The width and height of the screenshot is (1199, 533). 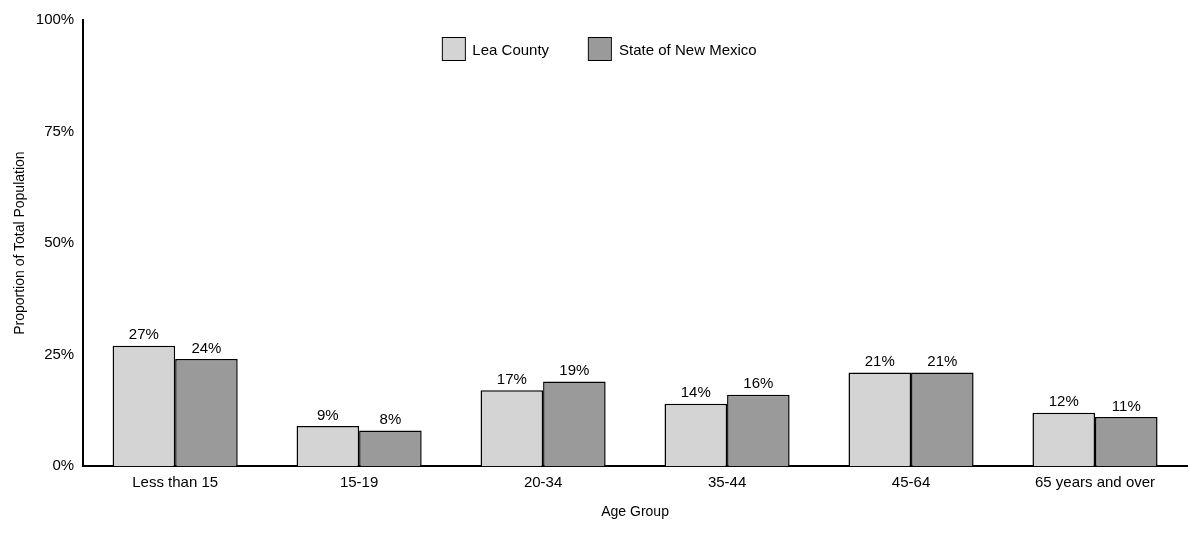 I want to click on y-tick-label: 100%, so click(x=55, y=19).